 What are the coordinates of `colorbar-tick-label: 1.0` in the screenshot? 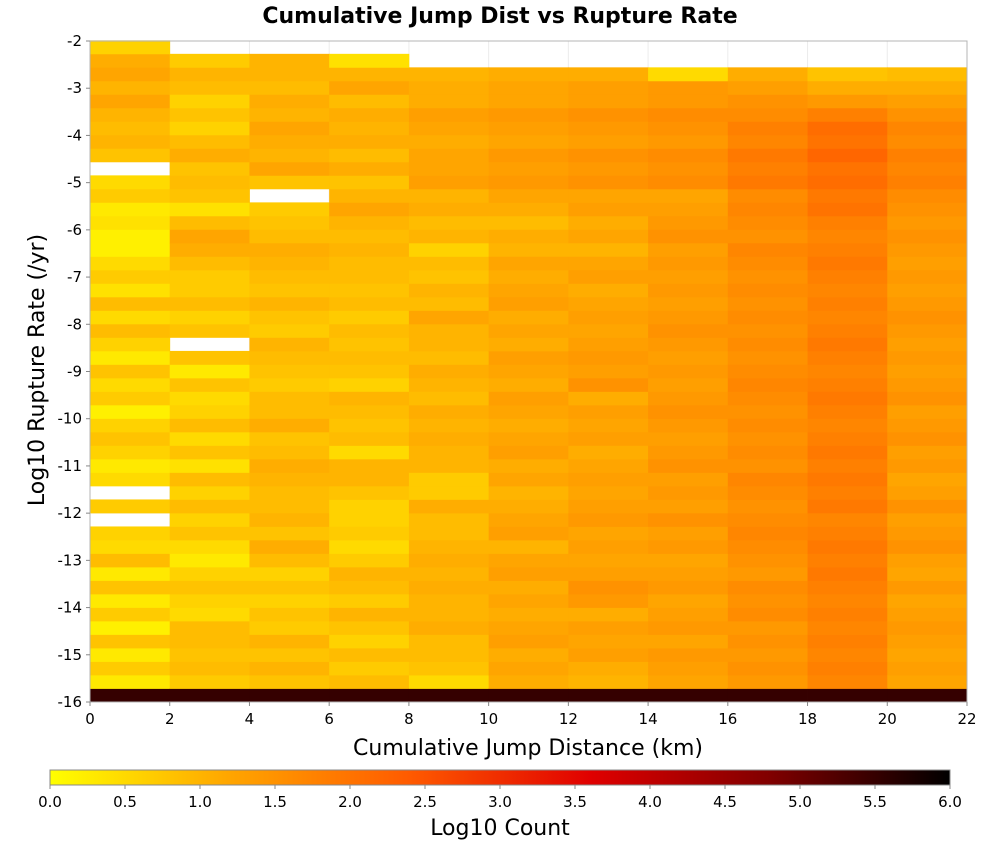 It's located at (200, 802).